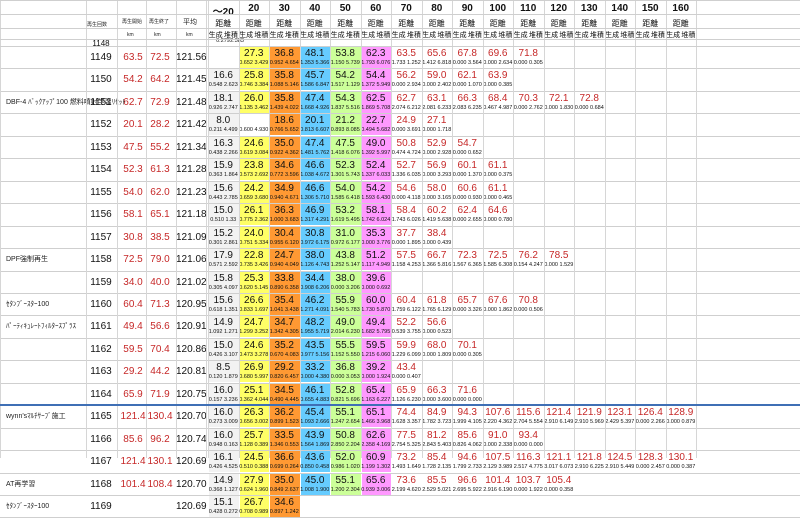  Describe the element at coordinates (223, 399) in the screenshot. I see `gen-dep-values: 0.157 3.236` at that location.